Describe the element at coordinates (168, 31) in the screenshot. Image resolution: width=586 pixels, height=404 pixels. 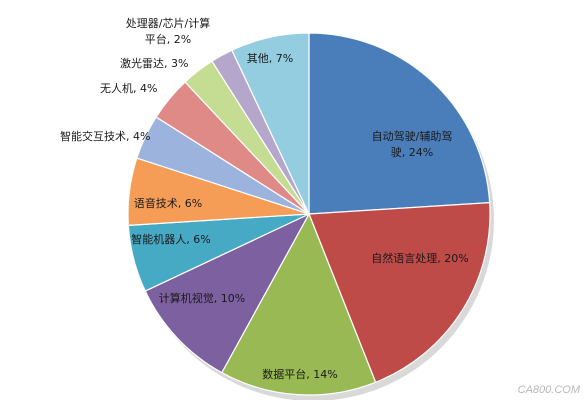
I see `slice-label-9: 处理器/芯片/计算平台, 2%` at that location.